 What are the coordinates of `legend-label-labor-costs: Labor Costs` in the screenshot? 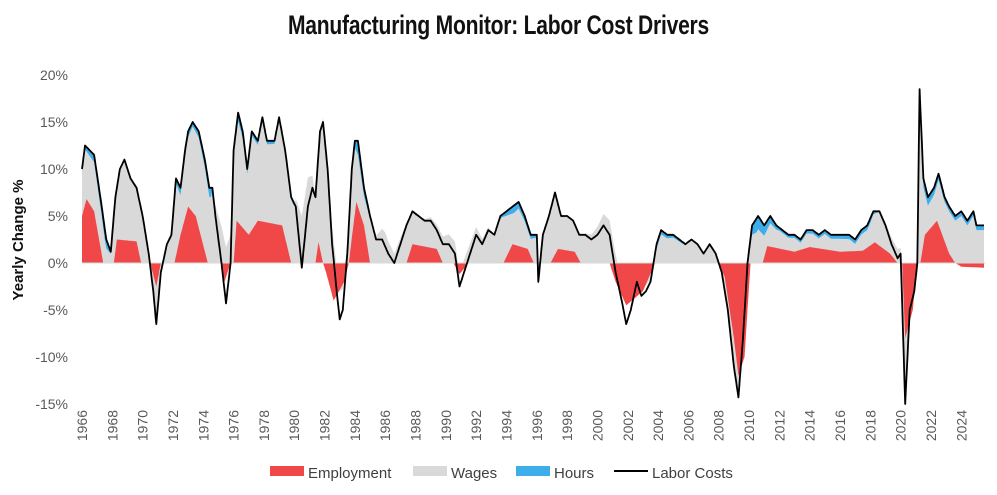 It's located at (692, 473).